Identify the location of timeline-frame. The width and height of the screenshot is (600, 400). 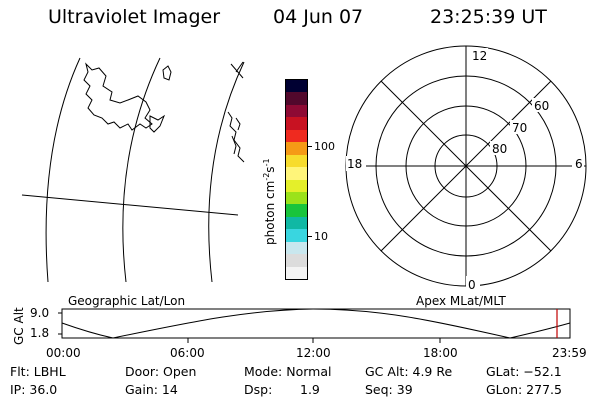
(316, 323).